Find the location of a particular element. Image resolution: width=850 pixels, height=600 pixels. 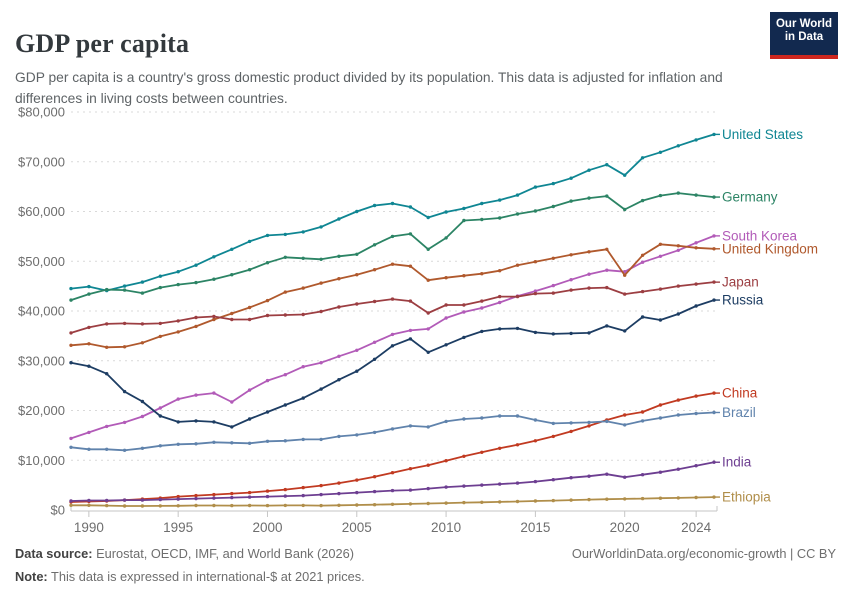

series-line-japan is located at coordinates (392, 307).